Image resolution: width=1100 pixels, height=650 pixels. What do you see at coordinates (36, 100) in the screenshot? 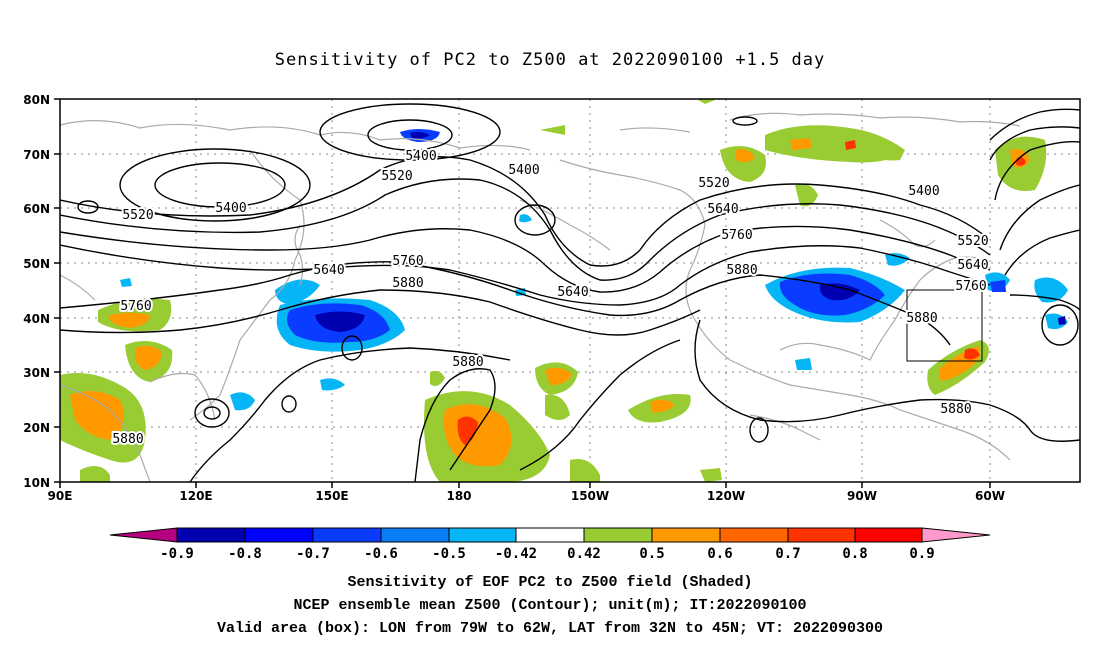
I see `lat-label: 80N` at bounding box center [36, 100].